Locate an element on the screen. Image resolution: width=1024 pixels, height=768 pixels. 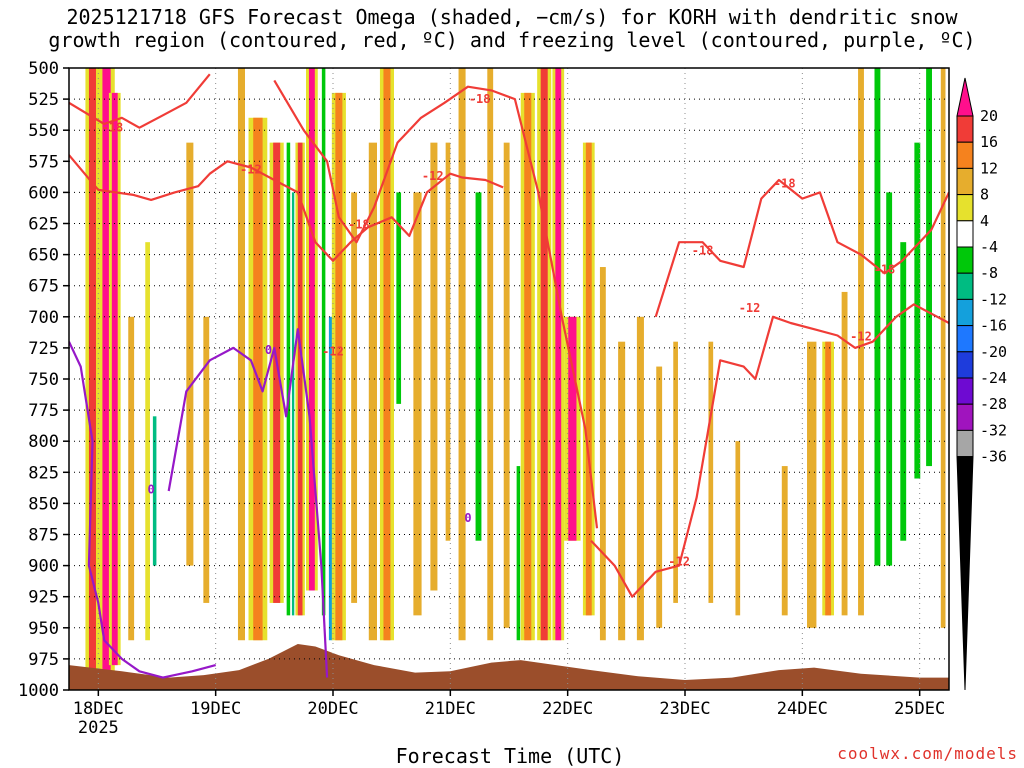
y-tick-label-1000: 1000 is located at coordinates (38, 691).